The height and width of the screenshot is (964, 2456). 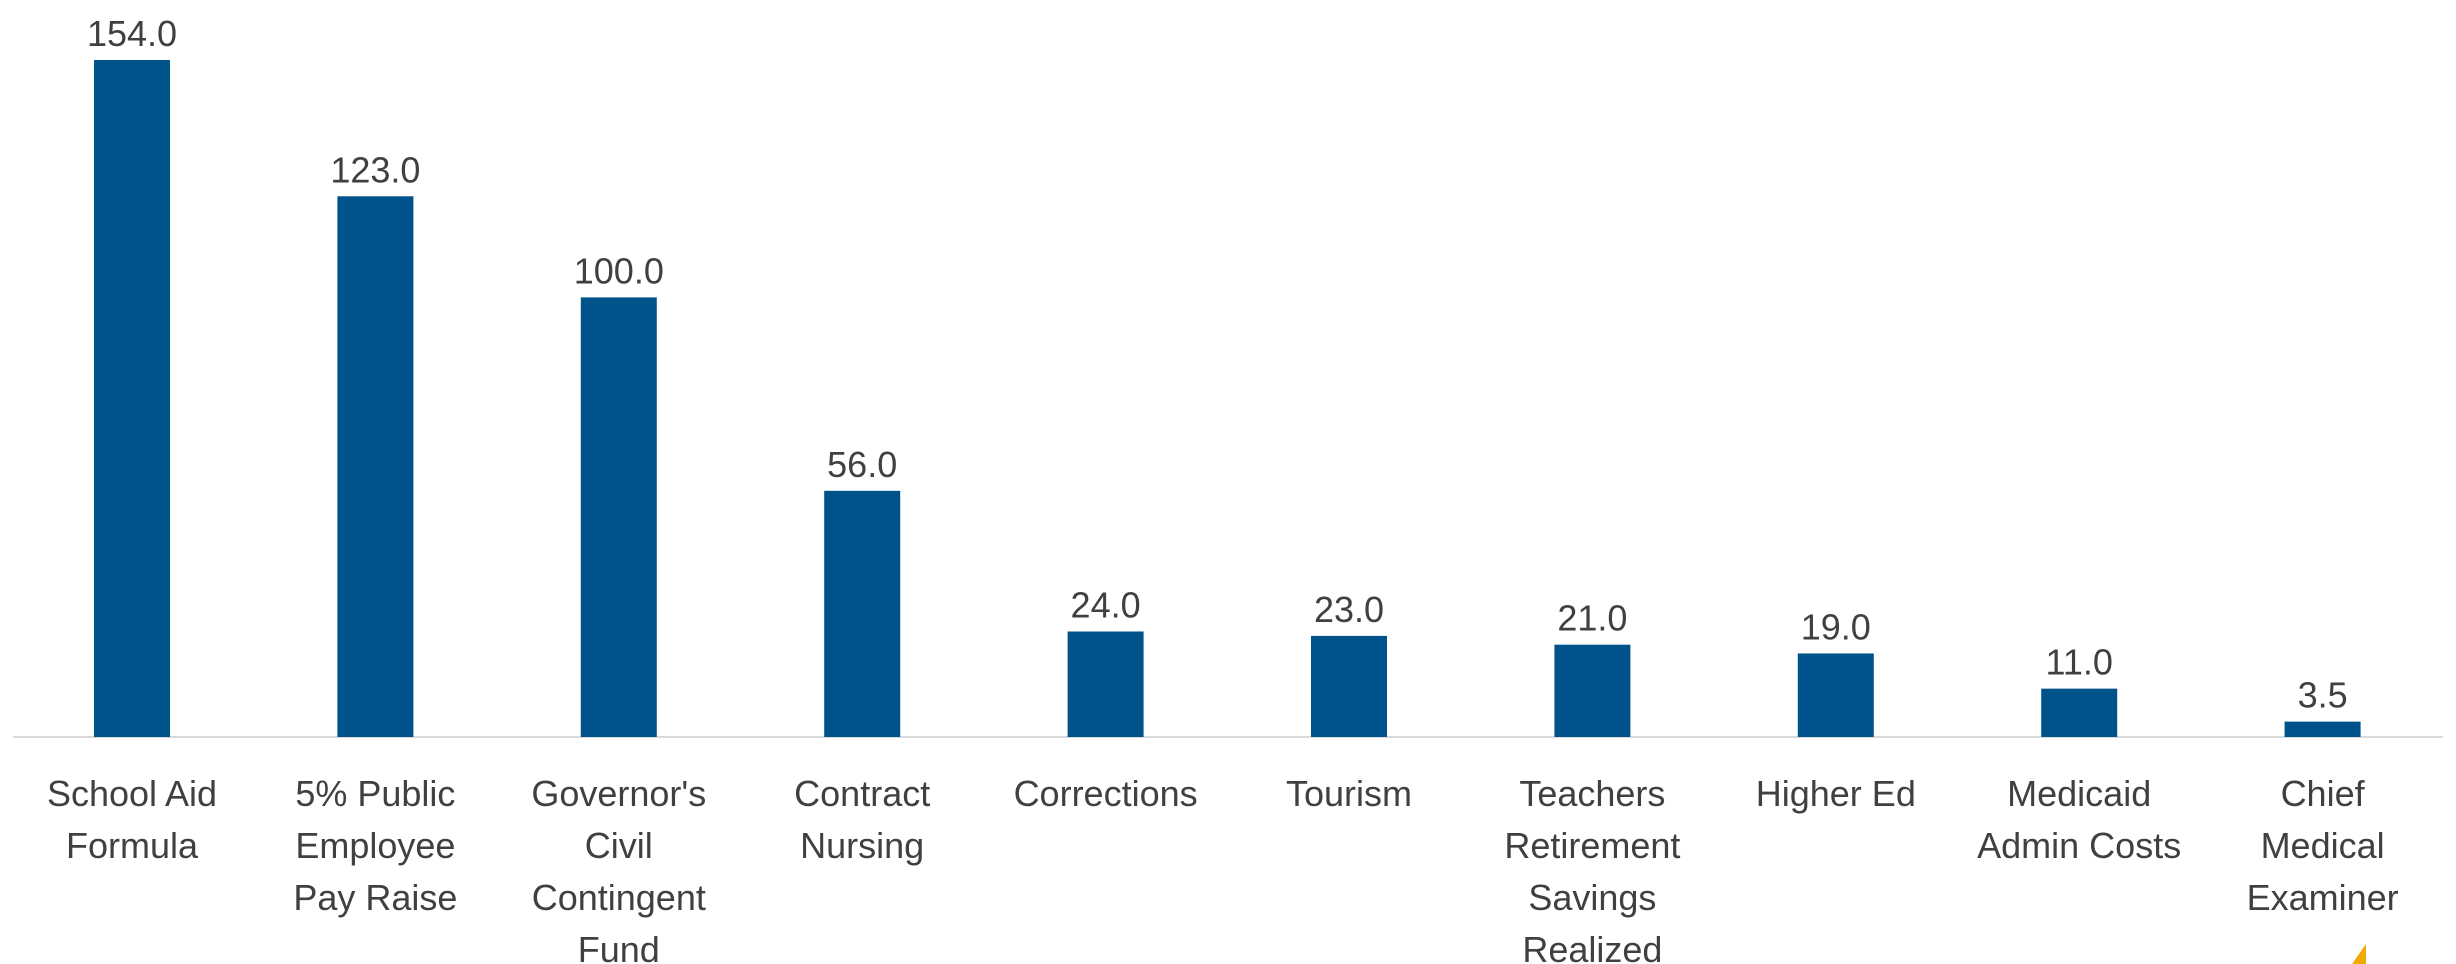 I want to click on x-tick-label: Governor's Civil Contingent Fund, so click(x=619, y=868).